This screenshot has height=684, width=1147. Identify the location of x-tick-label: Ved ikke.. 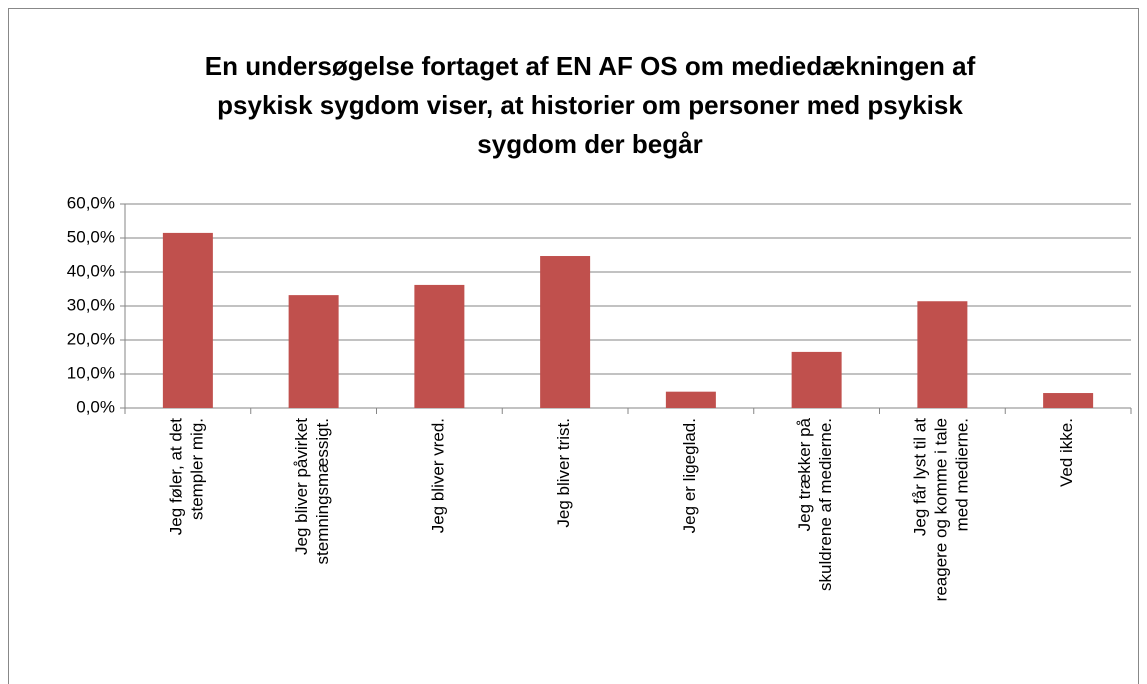
(1067, 452).